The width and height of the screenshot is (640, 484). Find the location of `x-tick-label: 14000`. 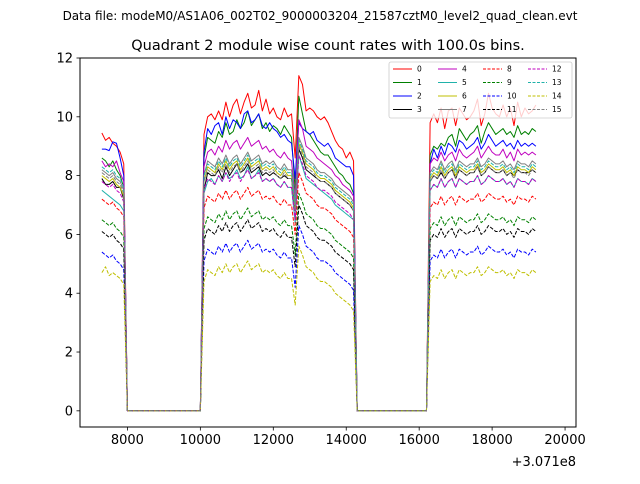

x-tick-label: 14000 is located at coordinates (346, 440).